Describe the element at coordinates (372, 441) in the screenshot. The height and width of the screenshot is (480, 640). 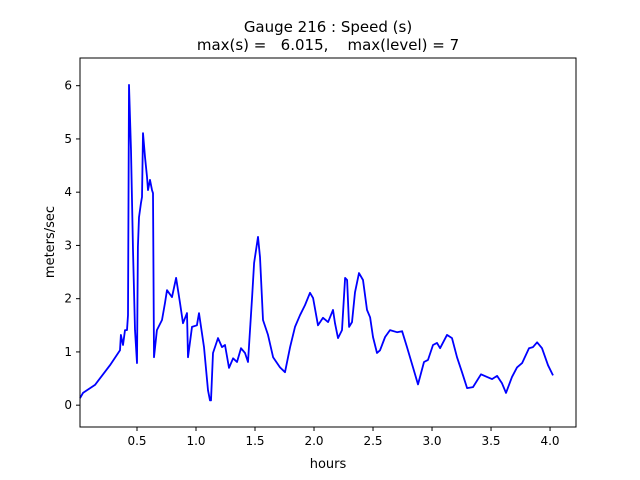
I see `x-tick-label: 2.5` at that location.